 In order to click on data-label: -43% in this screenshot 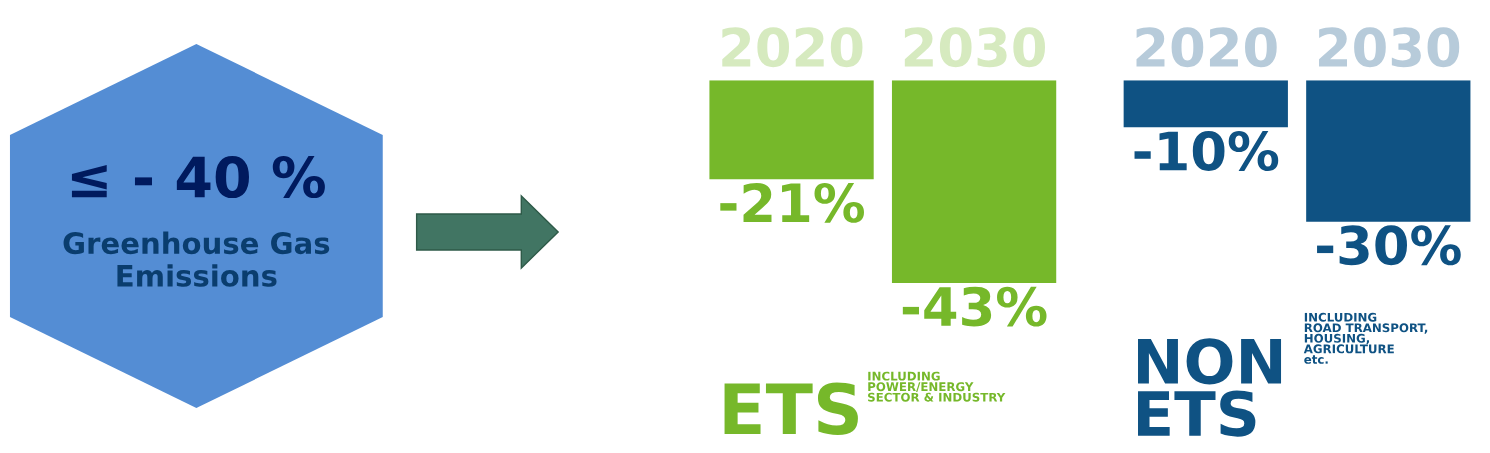, I will do `click(974, 306)`.